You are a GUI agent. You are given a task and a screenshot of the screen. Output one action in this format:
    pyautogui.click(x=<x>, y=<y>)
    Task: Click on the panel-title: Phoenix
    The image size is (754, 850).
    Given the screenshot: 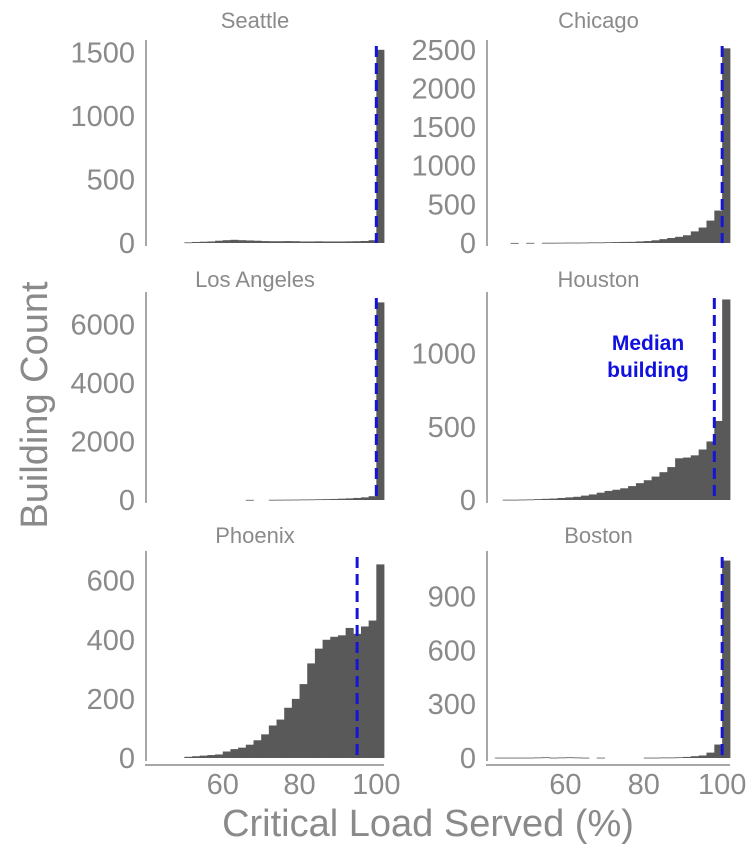 What is the action you would take?
    pyautogui.click(x=255, y=535)
    